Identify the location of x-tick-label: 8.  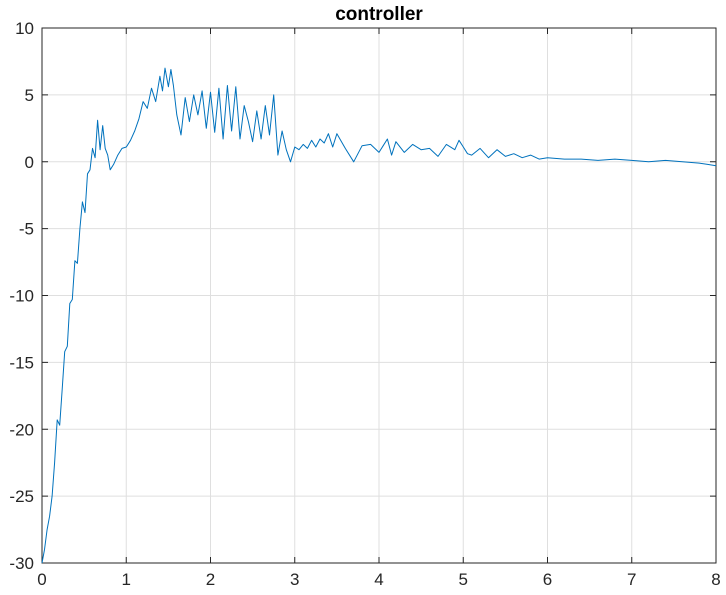
(715, 579).